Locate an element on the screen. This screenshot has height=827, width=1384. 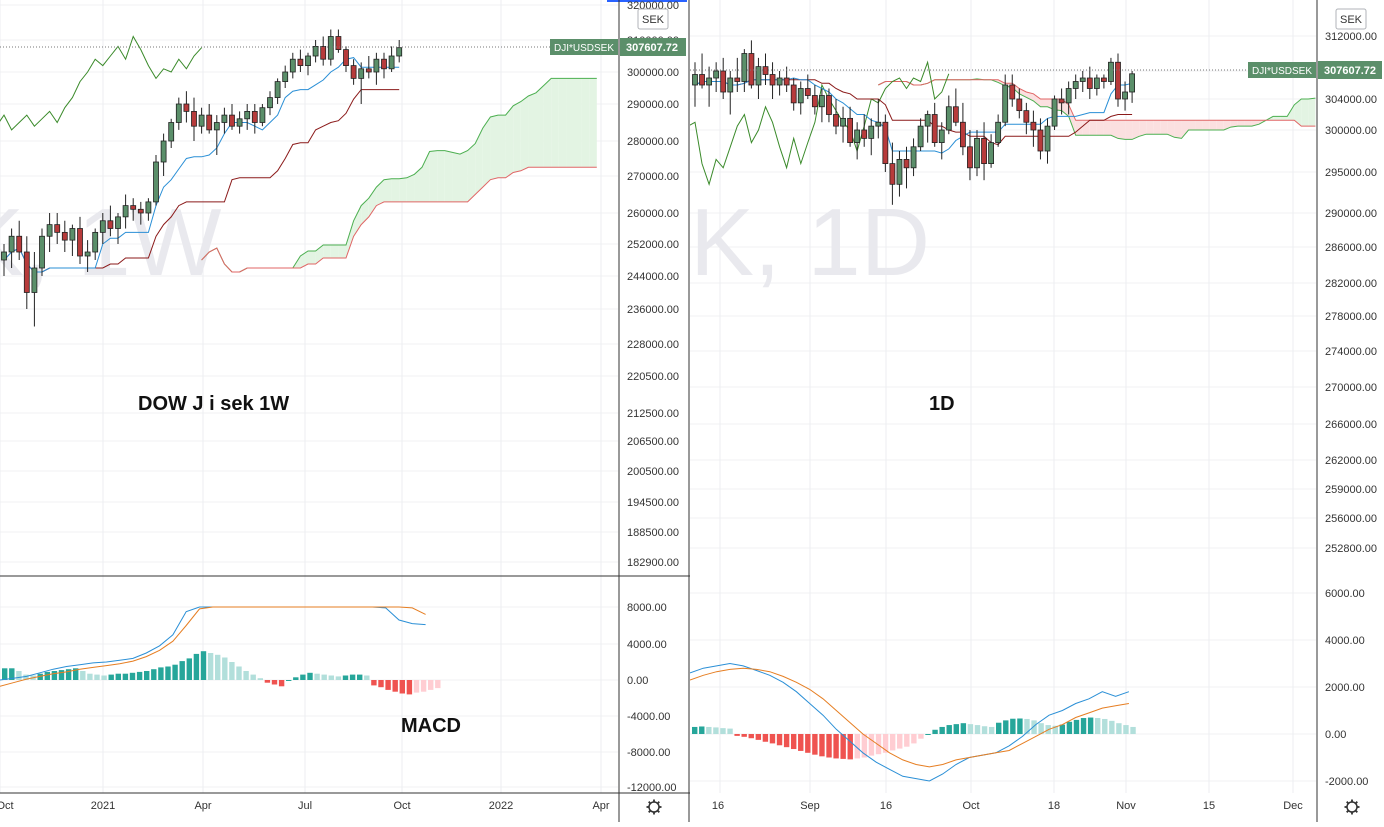
time-axis: 16 Sep 16 Oct 18 Nov 15 Dec is located at coordinates (1007, 806).